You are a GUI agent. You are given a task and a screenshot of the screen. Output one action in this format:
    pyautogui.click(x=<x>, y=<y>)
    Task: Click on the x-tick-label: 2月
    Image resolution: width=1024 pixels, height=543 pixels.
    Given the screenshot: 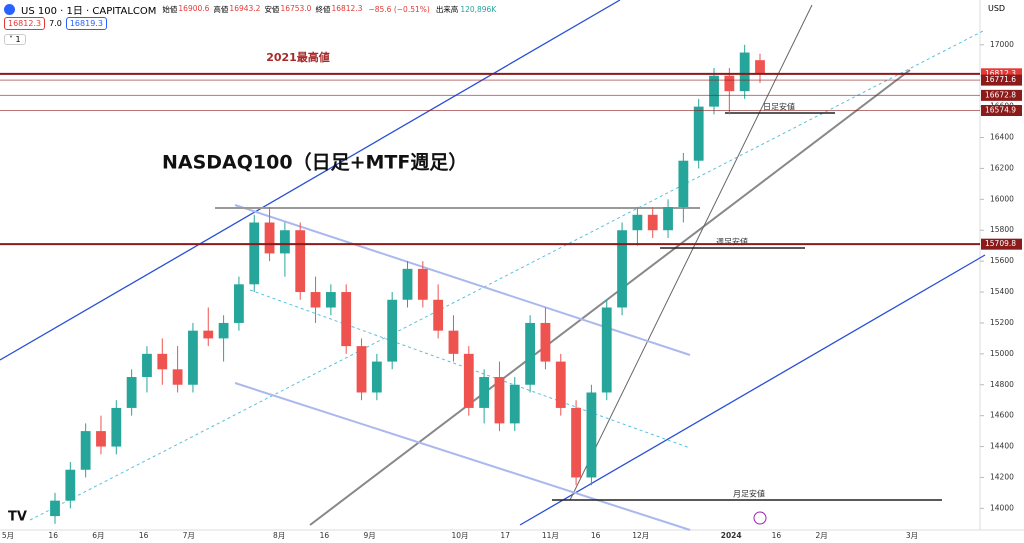 What is the action you would take?
    pyautogui.click(x=821, y=535)
    